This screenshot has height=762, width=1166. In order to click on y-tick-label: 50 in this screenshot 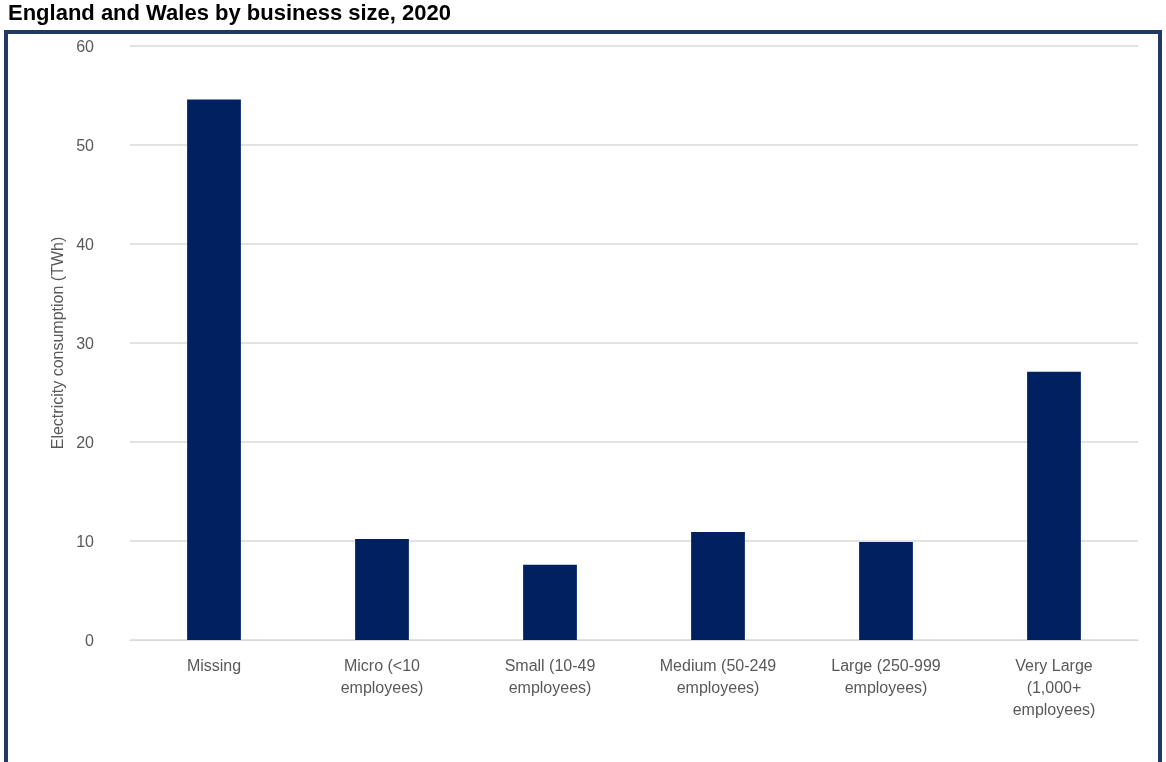, I will do `click(85, 145)`.